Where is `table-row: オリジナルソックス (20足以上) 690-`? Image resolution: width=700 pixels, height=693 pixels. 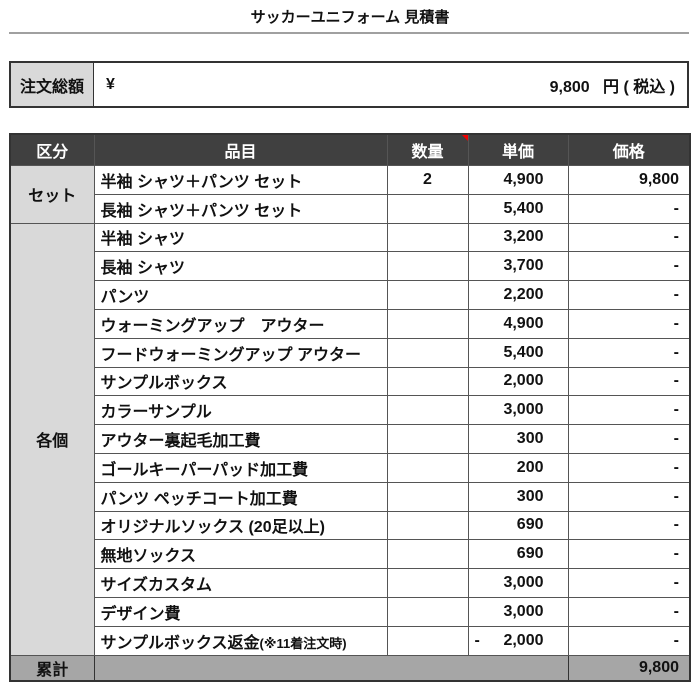 table-row: オリジナルソックス (20足以上) 690- is located at coordinates (350, 525).